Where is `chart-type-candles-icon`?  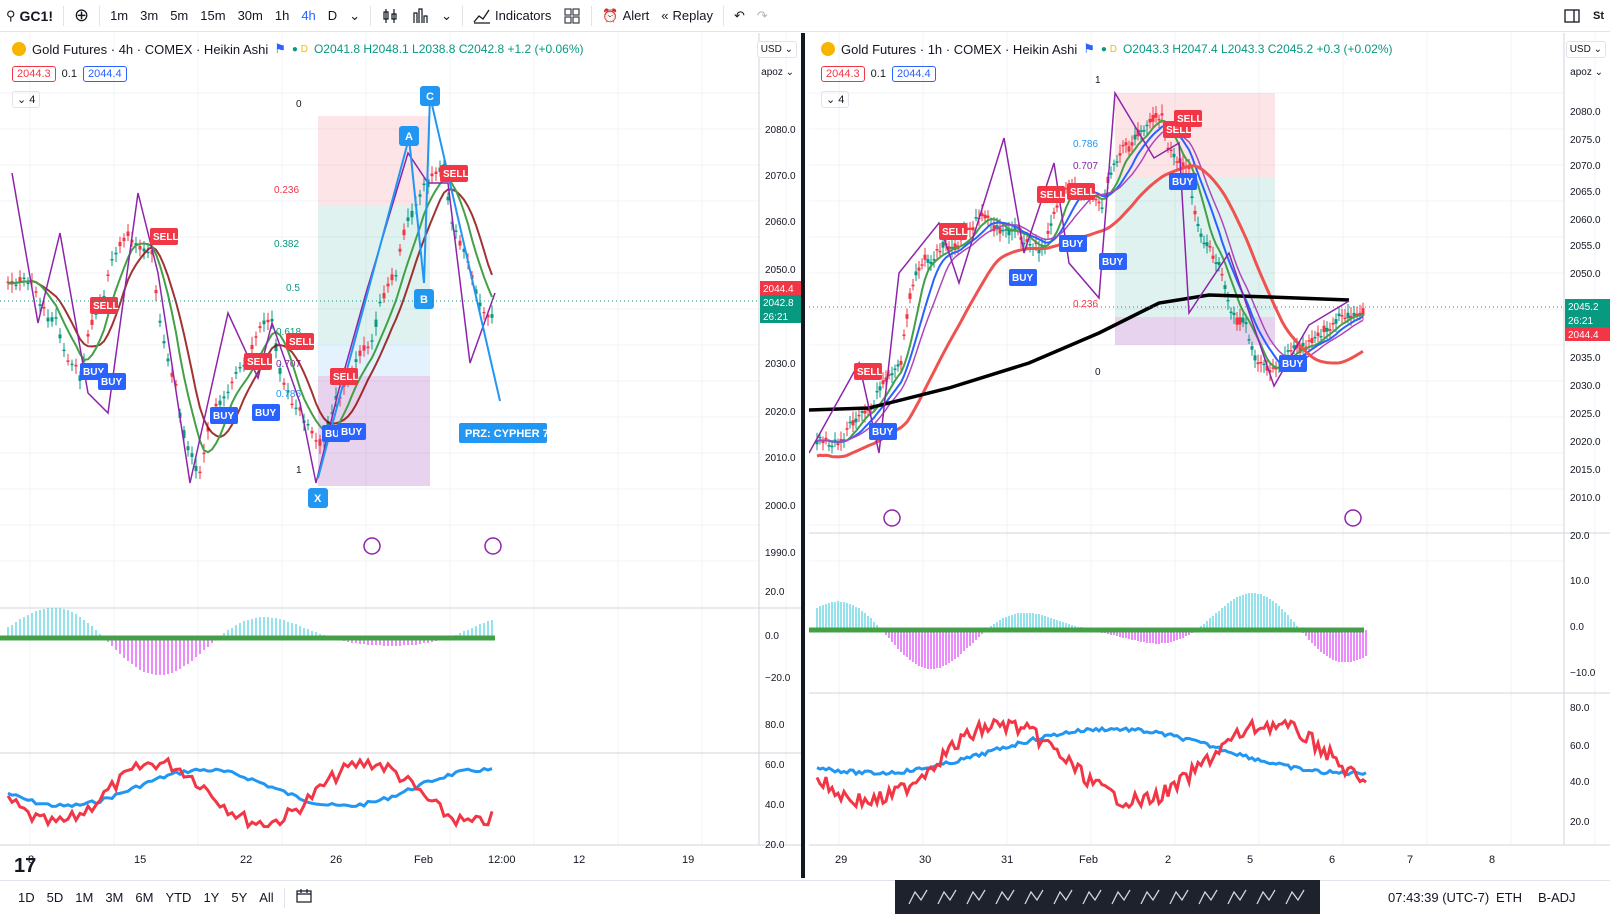 chart-type-candles-icon is located at coordinates (390, 16).